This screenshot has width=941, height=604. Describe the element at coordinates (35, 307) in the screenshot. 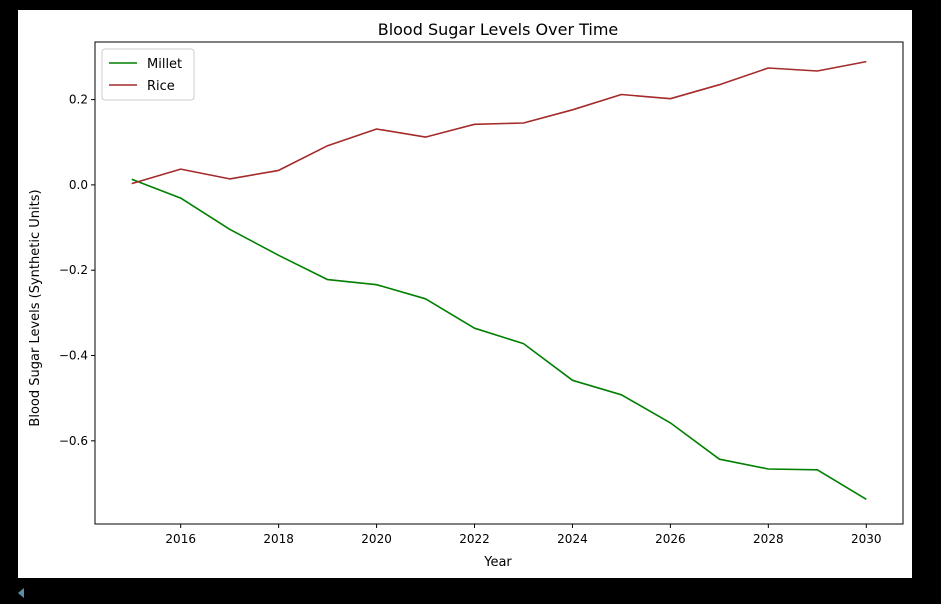

I see `y-axis-label: Blood Sugar Levels (Synthetic Units)` at that location.